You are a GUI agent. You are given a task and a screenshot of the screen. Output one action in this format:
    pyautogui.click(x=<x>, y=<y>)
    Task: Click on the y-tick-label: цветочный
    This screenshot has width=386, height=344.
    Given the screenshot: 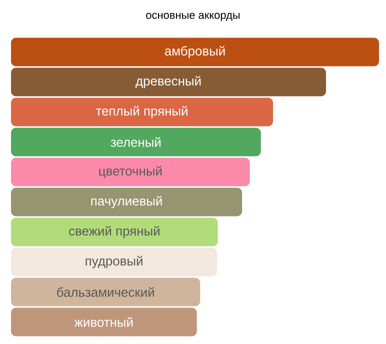 What is the action you would take?
    pyautogui.click(x=130, y=172)
    